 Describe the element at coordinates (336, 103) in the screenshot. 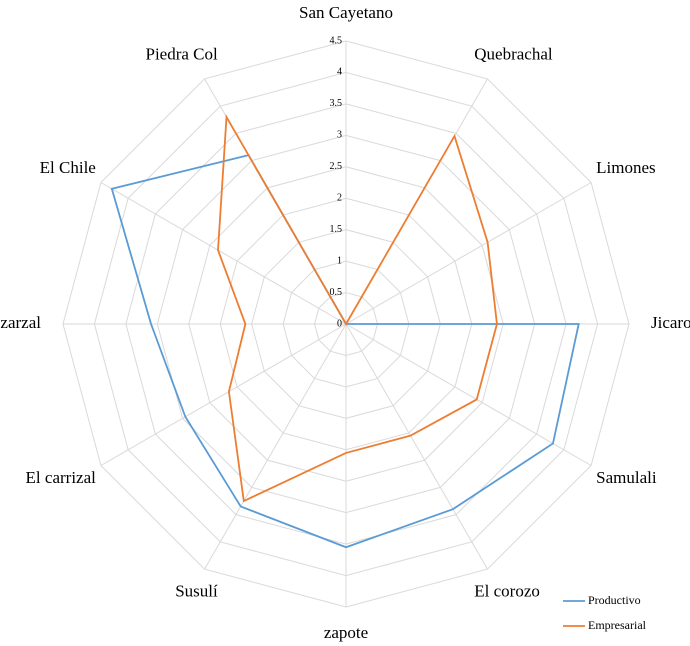

I see `tick-label: 3.5` at that location.